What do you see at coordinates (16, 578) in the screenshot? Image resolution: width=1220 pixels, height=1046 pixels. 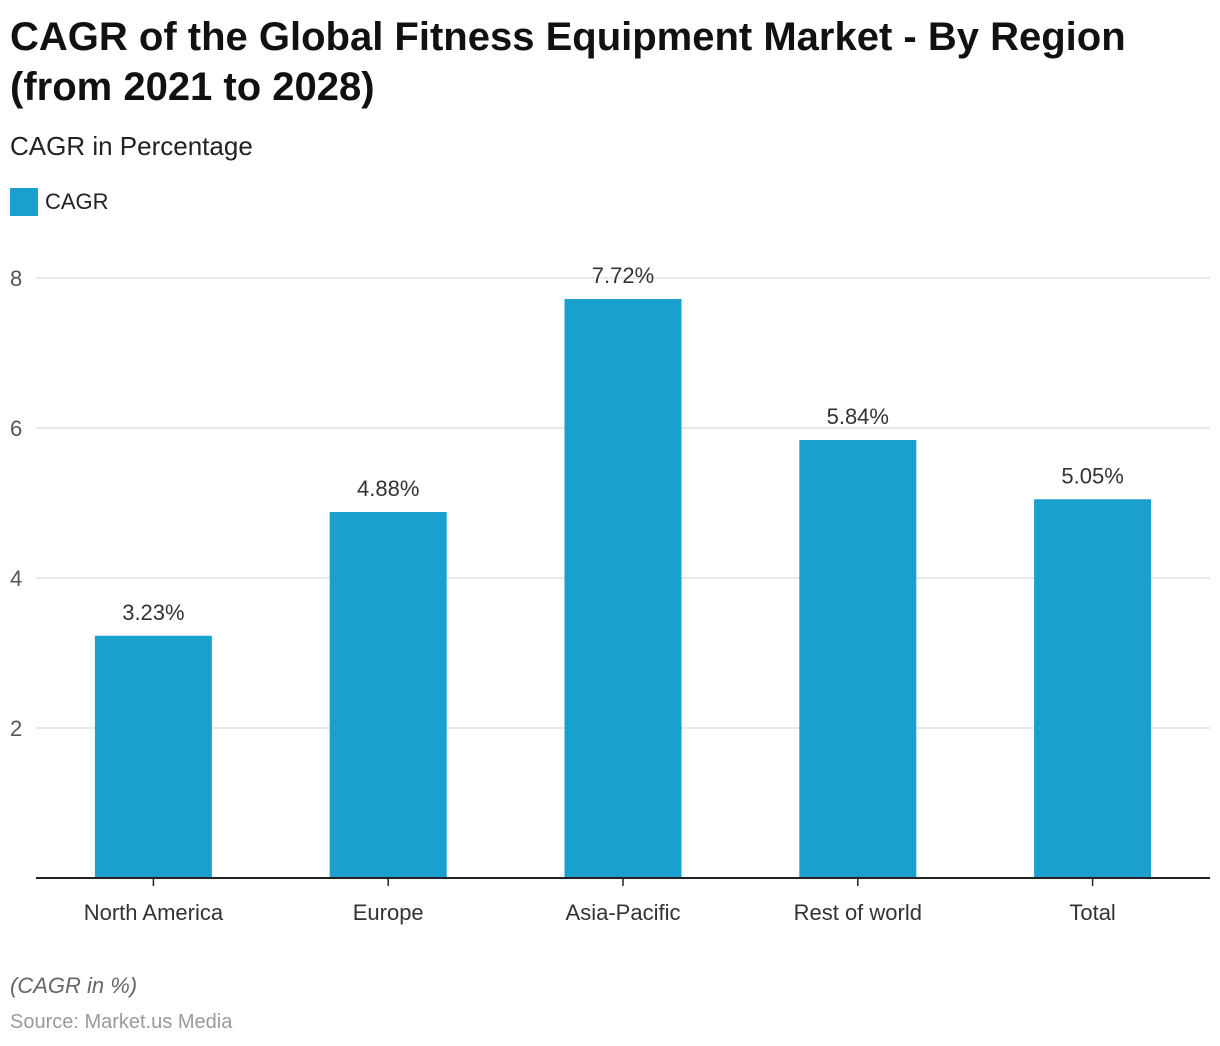 I see `y-tick-label: 4` at bounding box center [16, 578].